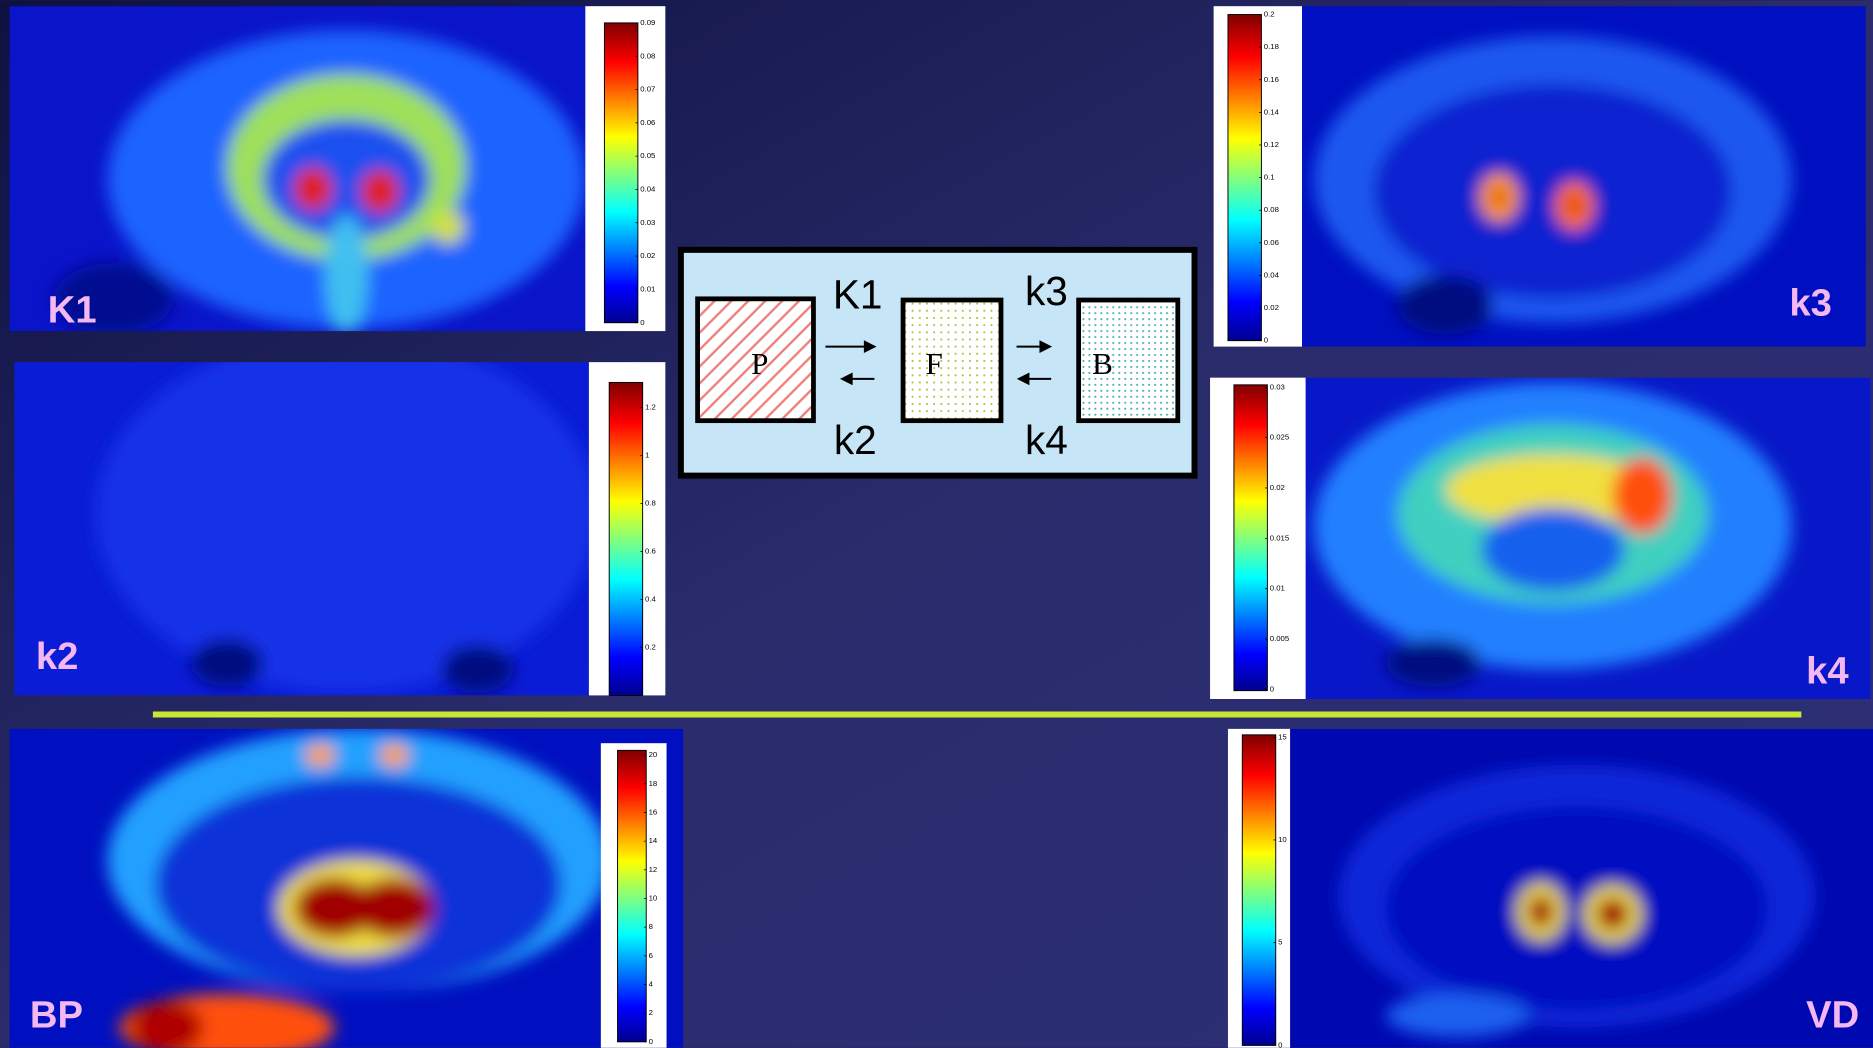 Image resolution: width=1873 pixels, height=1048 pixels. Describe the element at coordinates (933, 363) in the screenshot. I see `compartment-label: F` at that location.